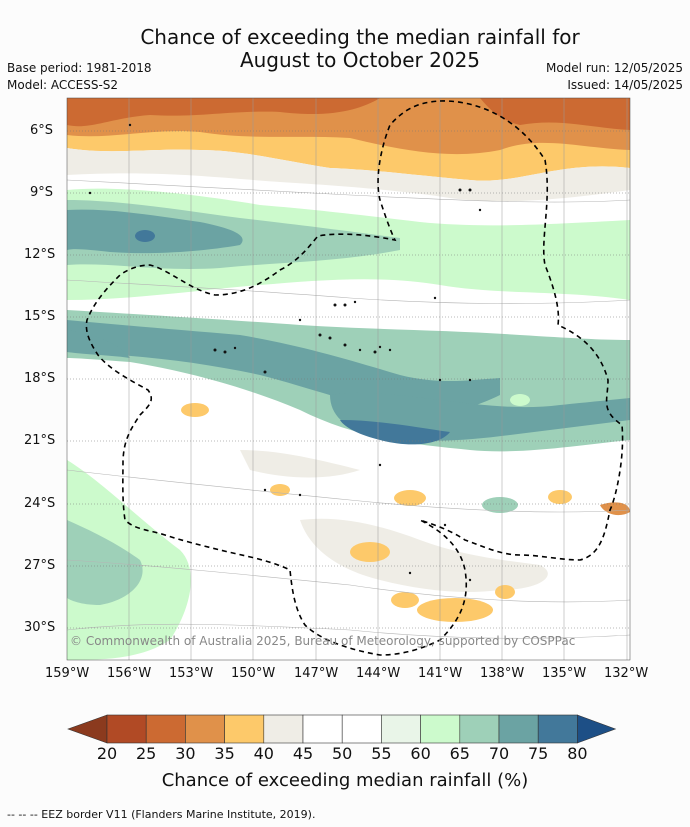  Describe the element at coordinates (146, 753) in the screenshot. I see `colorbar-tick-label: 25` at that location.